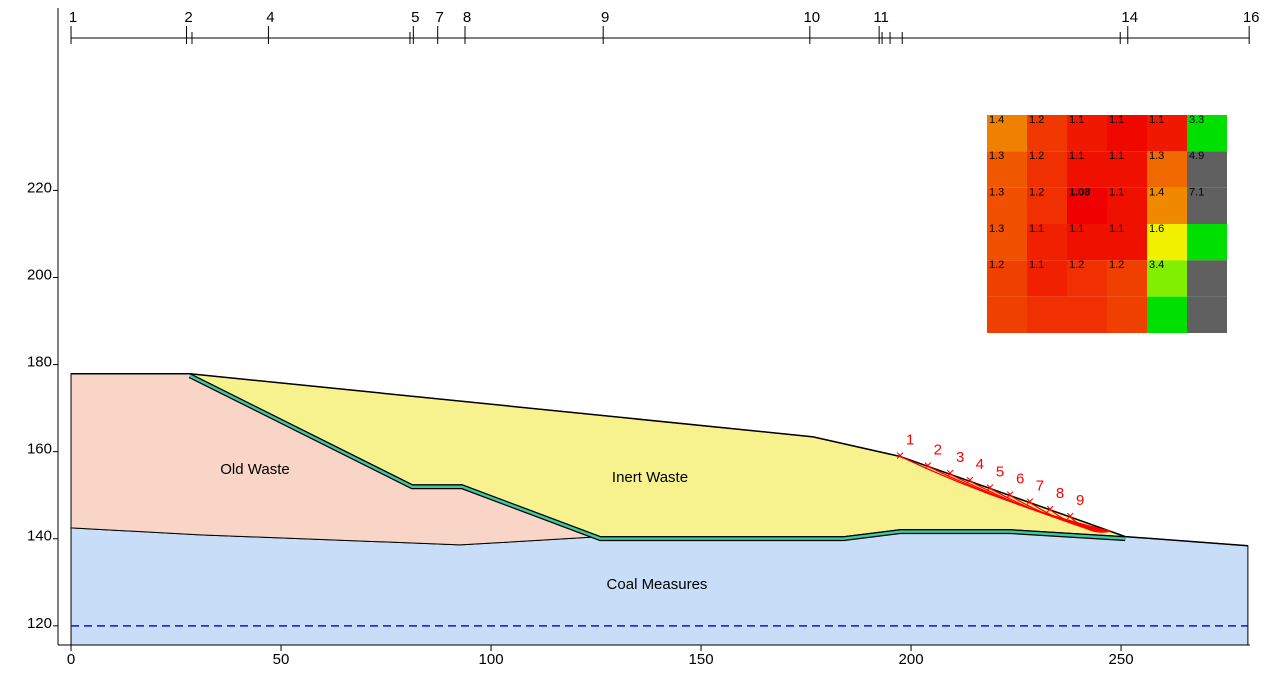  I want to click on y-tick-label: 220, so click(39, 187).